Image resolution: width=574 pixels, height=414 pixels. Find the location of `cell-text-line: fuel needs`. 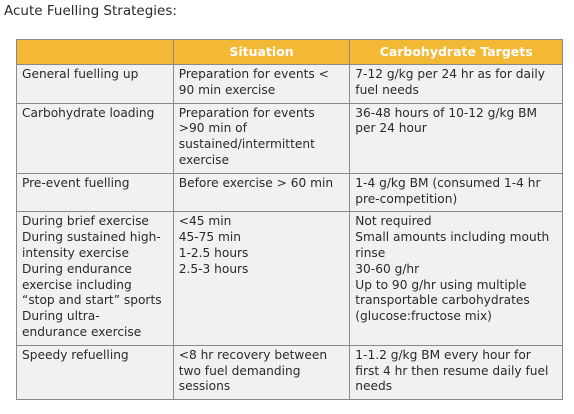

cell-text-line: fuel needs is located at coordinates (387, 89).